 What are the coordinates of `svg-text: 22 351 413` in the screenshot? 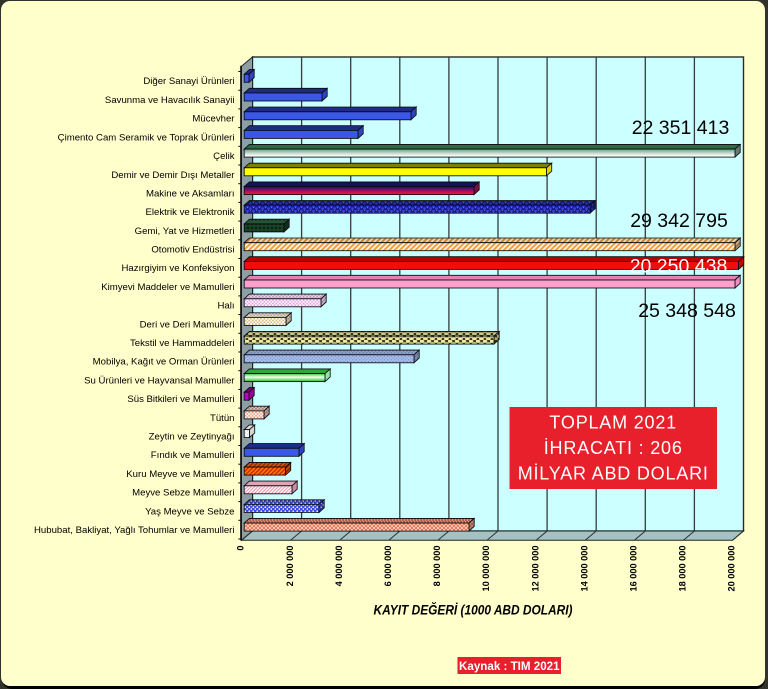 It's located at (681, 128).